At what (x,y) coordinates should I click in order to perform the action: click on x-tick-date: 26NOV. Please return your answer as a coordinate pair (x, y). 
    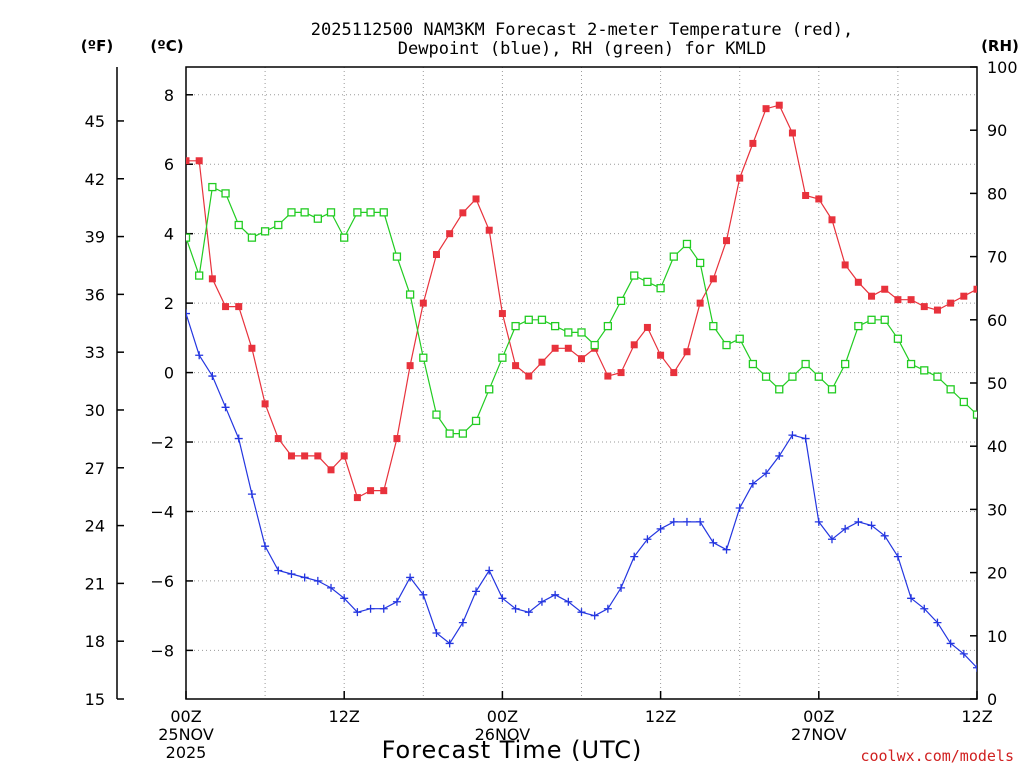
    Looking at the image, I should click on (503, 734).